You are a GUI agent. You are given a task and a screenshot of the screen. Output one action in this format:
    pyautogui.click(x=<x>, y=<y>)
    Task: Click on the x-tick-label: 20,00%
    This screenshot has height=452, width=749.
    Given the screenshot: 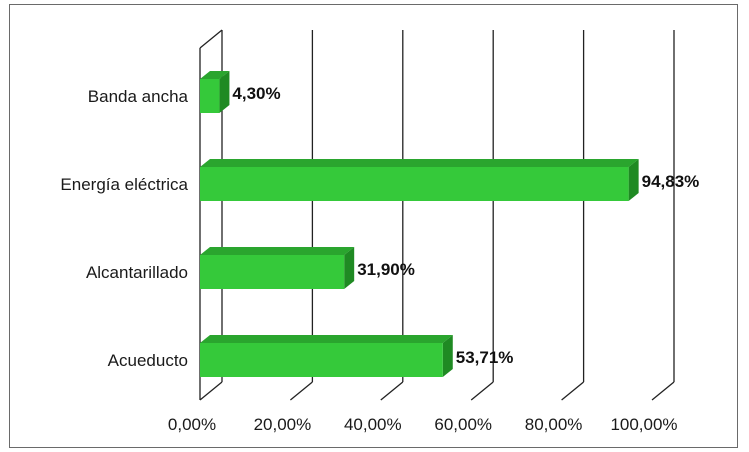 What is the action you would take?
    pyautogui.click(x=283, y=424)
    